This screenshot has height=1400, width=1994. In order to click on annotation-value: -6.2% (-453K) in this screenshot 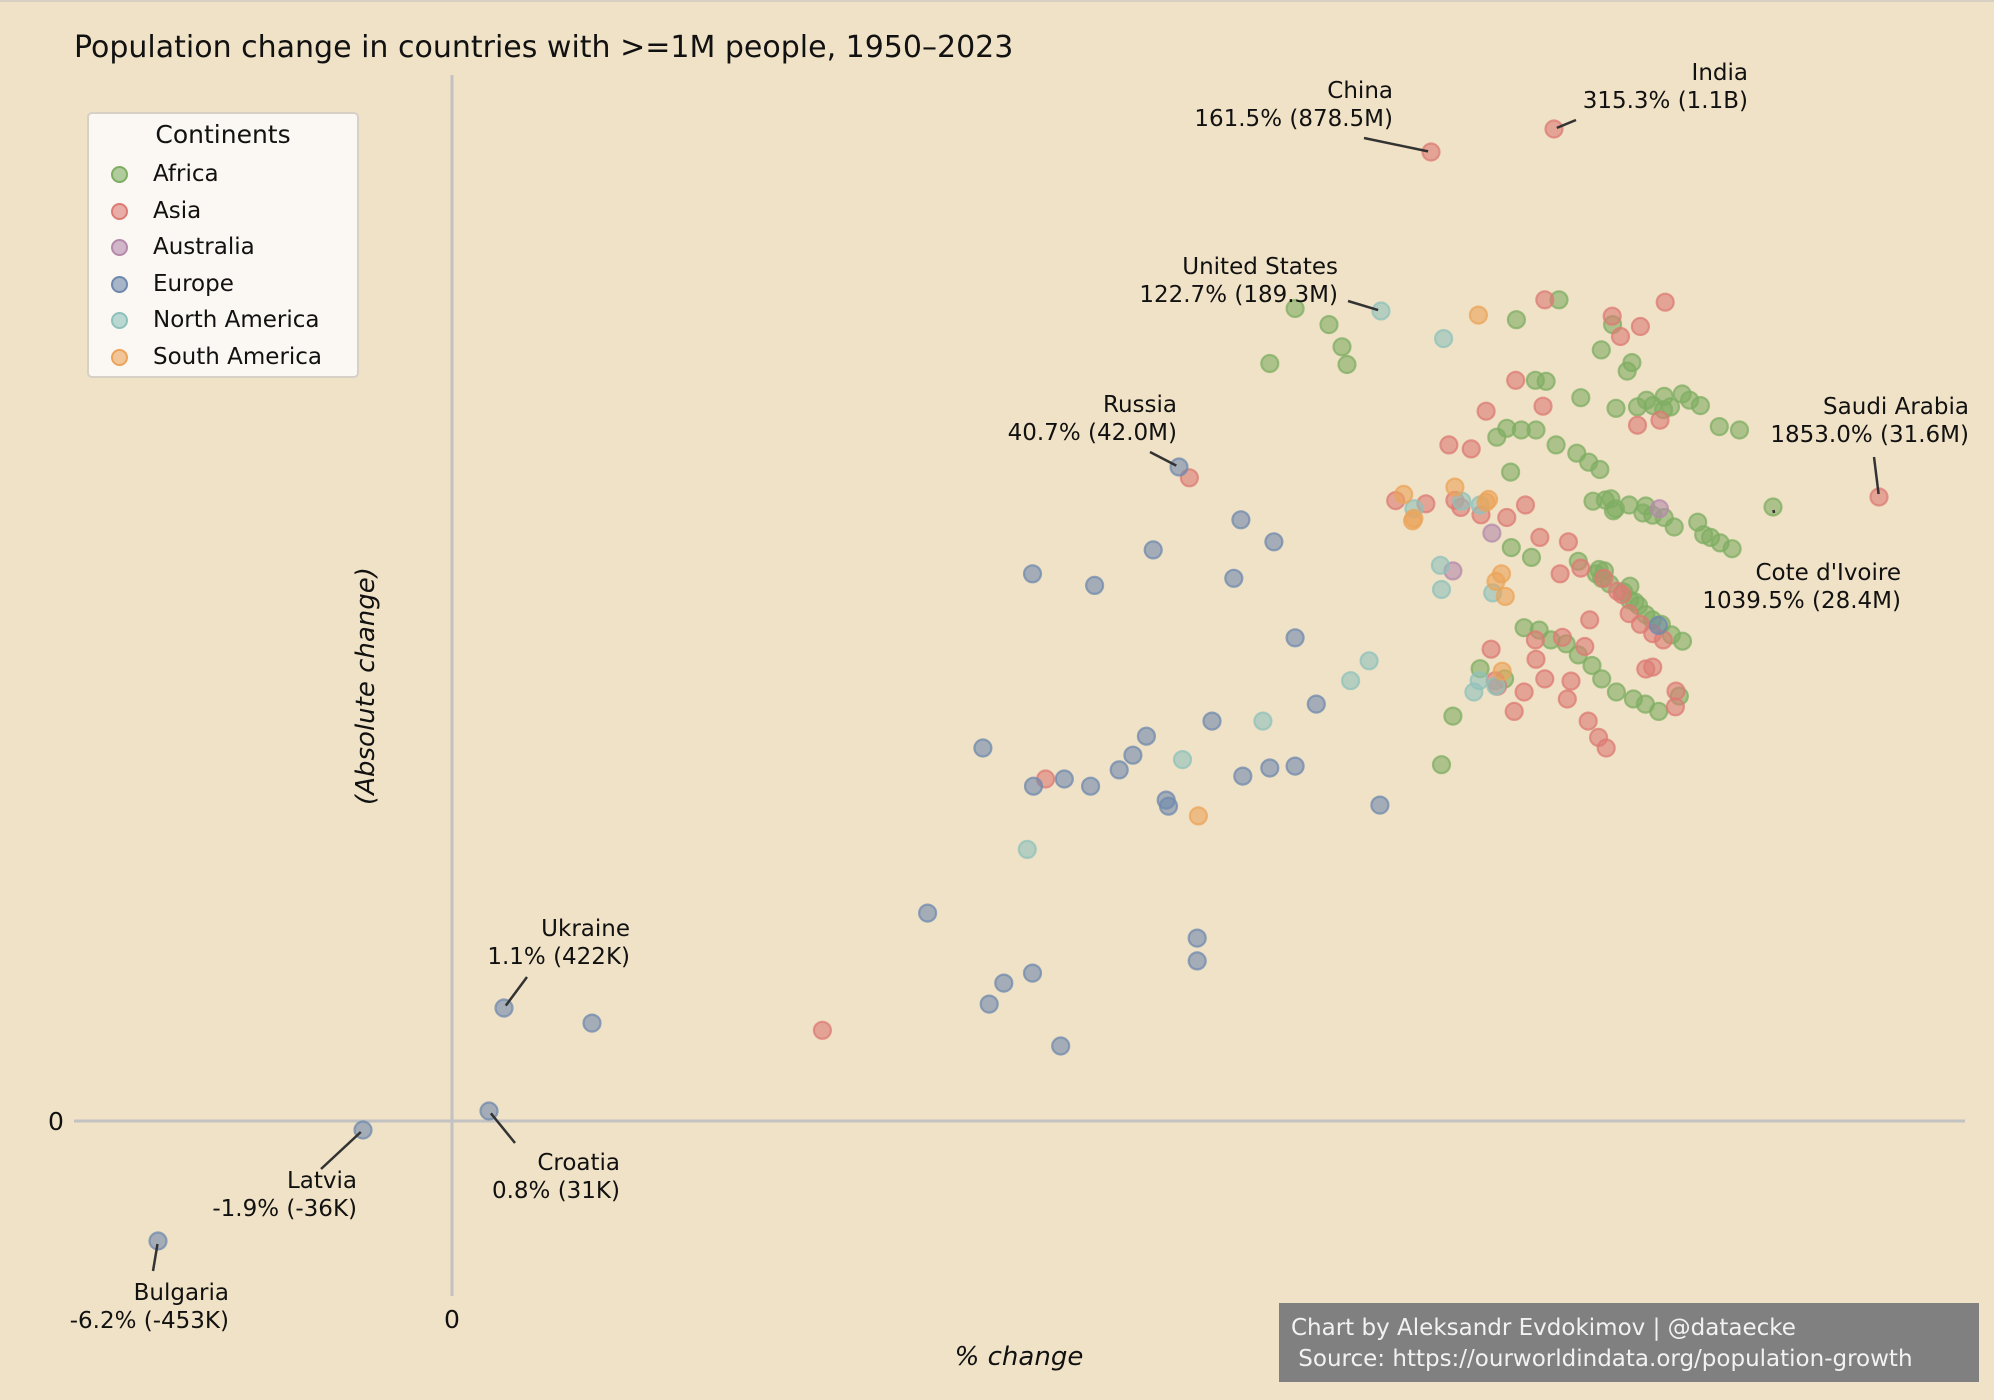, I will do `click(149, 1321)`.